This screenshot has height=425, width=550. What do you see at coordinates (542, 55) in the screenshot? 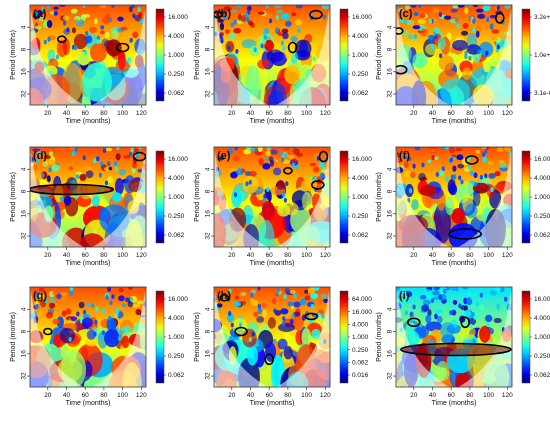
I see `colorbar-tick-label: 1.0e+00` at bounding box center [542, 55].